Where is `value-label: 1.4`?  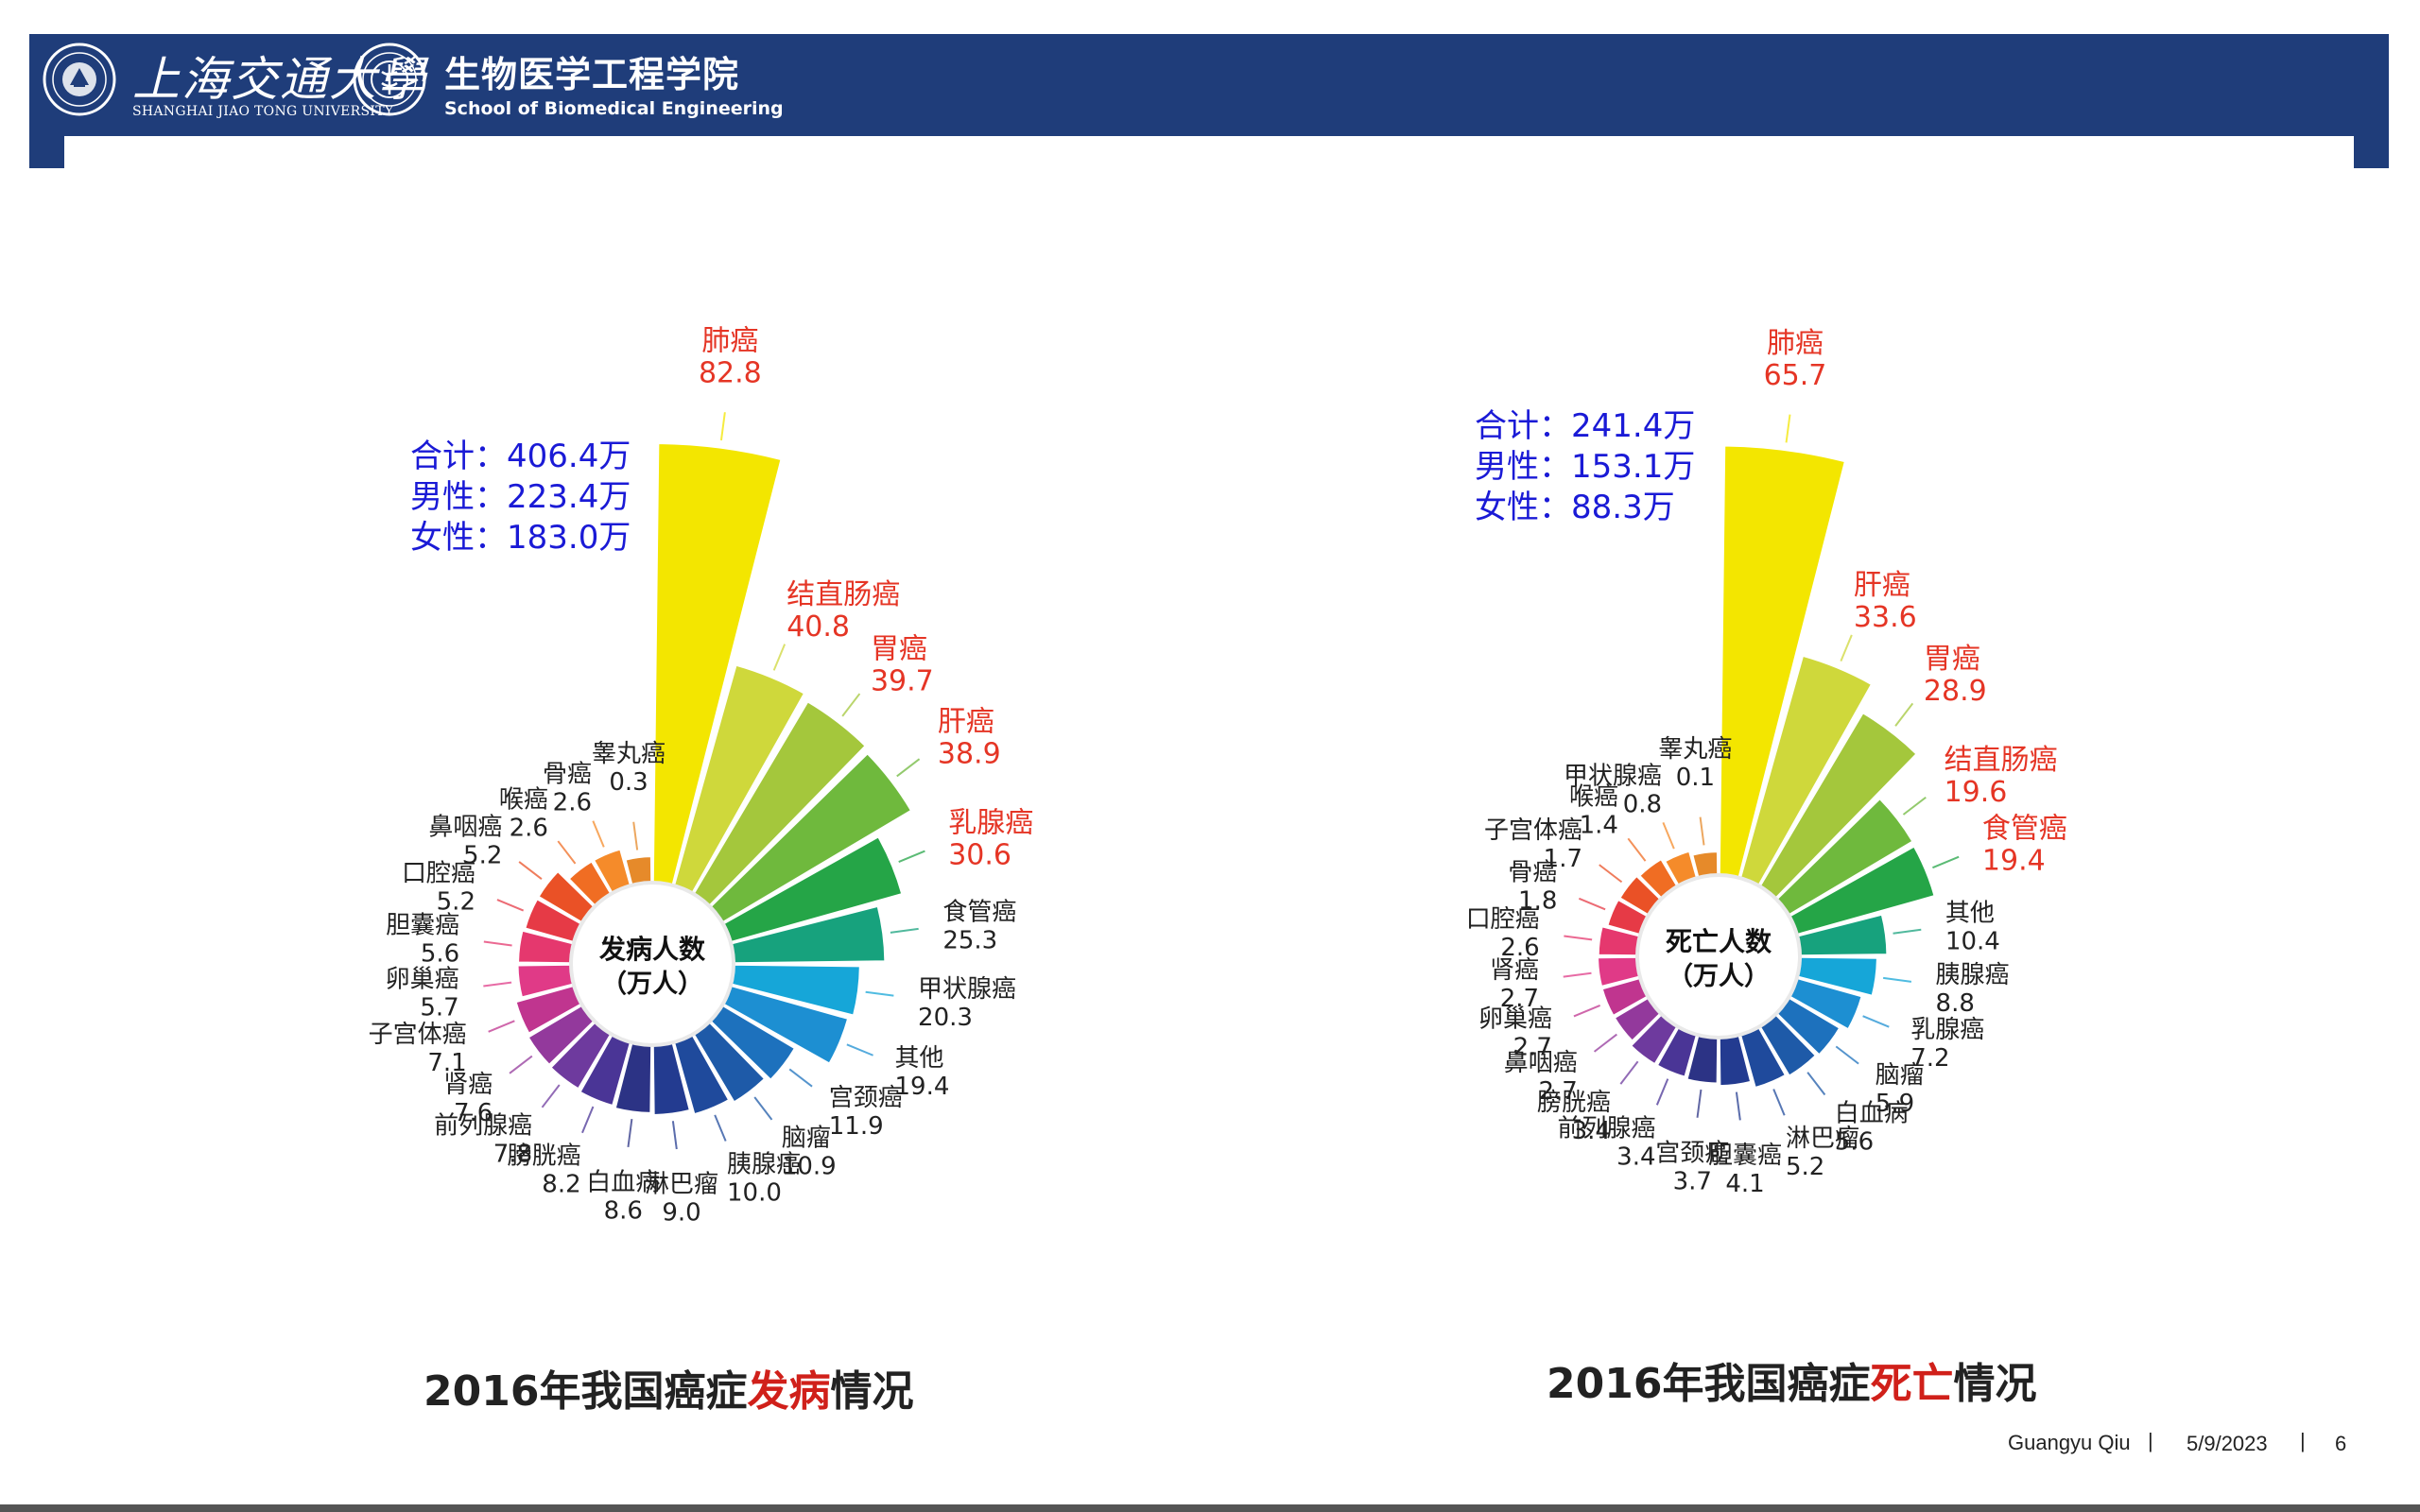 value-label: 1.4 is located at coordinates (1599, 826).